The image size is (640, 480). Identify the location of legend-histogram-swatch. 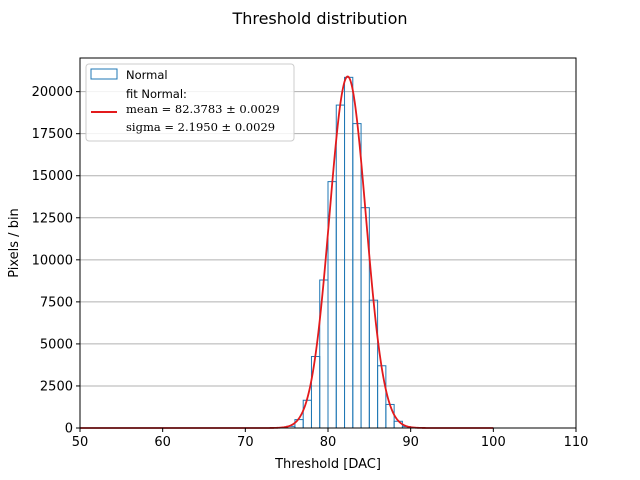
(104, 74).